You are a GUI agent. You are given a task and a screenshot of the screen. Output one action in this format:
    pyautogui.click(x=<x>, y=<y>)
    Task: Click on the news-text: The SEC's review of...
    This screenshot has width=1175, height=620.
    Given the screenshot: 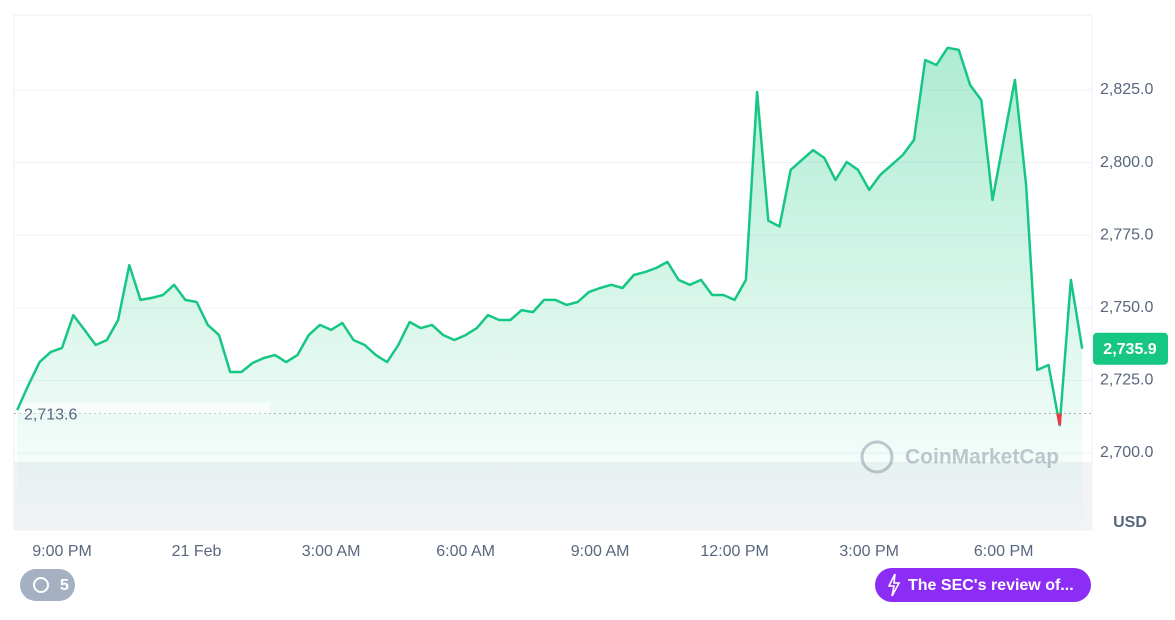 What is the action you would take?
    pyautogui.click(x=991, y=585)
    